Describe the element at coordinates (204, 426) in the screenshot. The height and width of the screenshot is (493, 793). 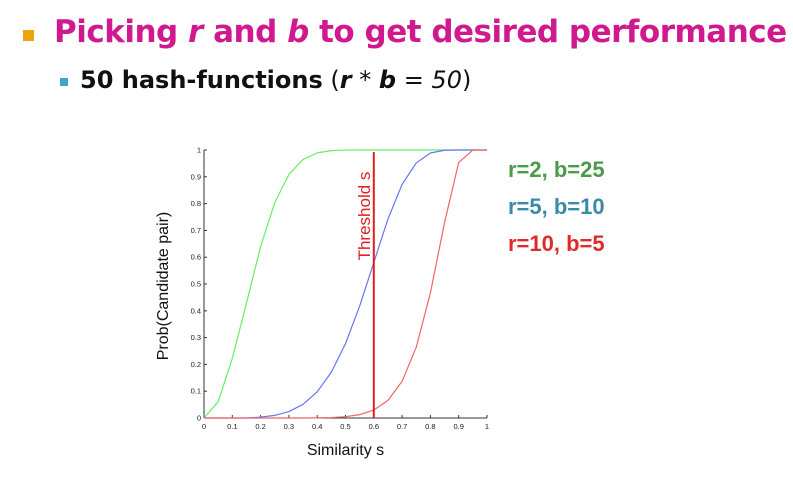
I see `x-tick-label: 0` at that location.